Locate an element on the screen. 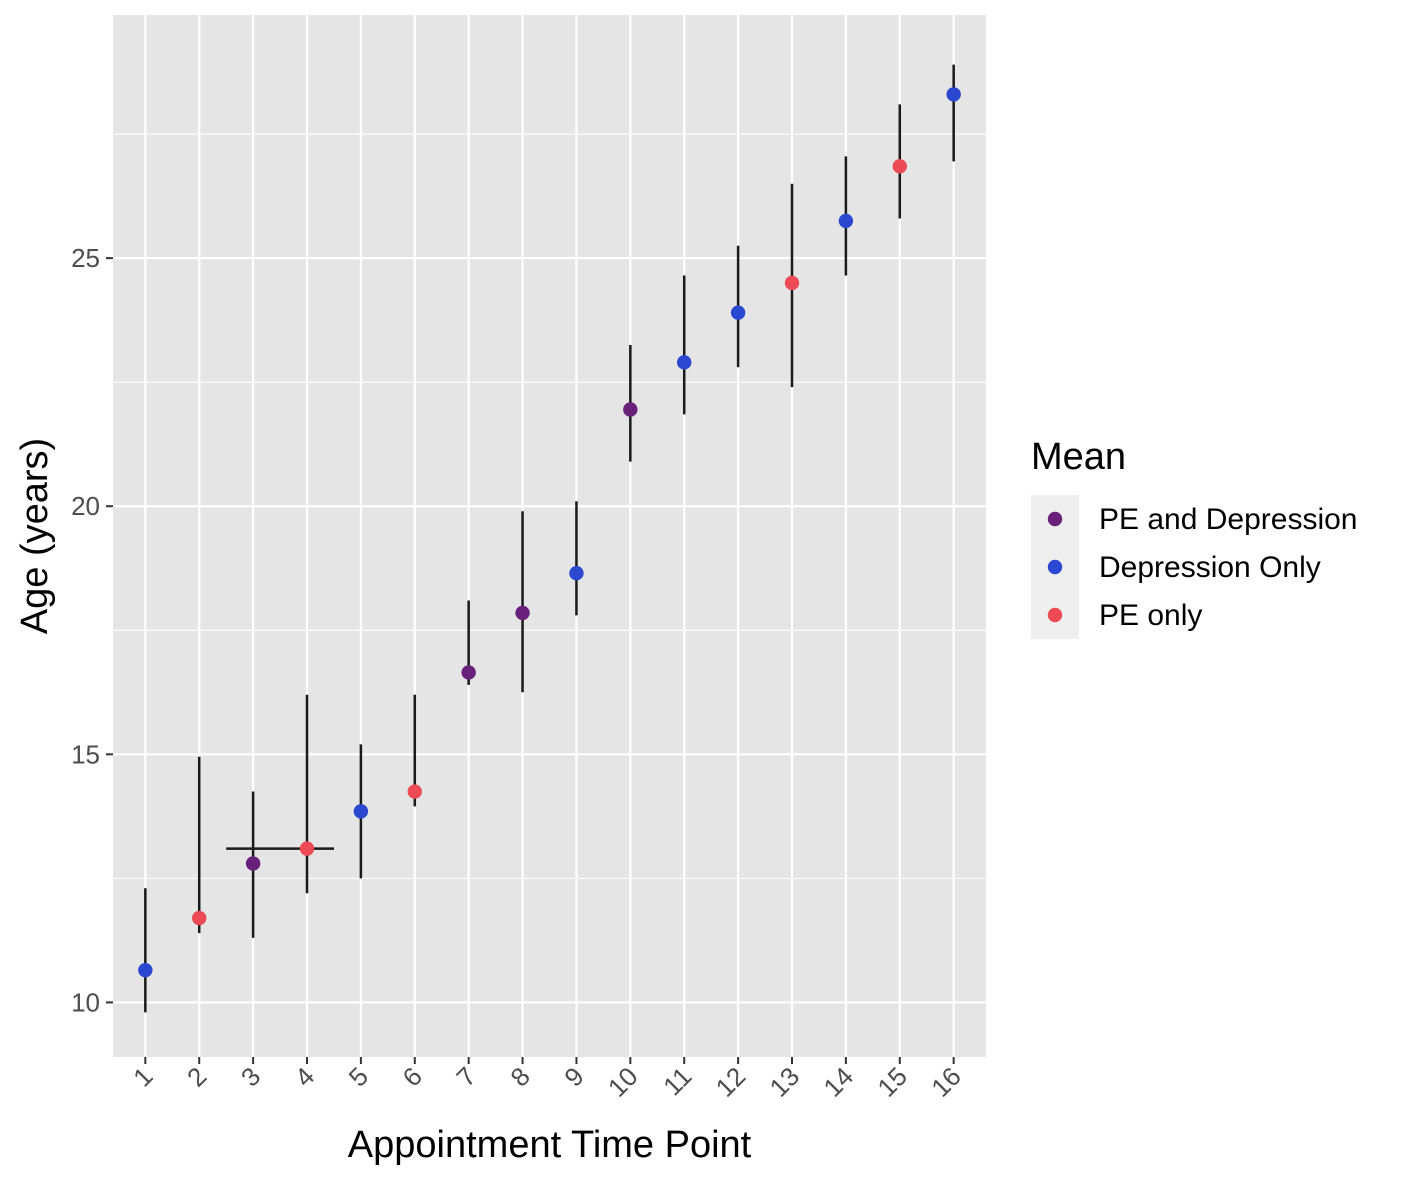  x-tick-label: 14 is located at coordinates (838, 1082).